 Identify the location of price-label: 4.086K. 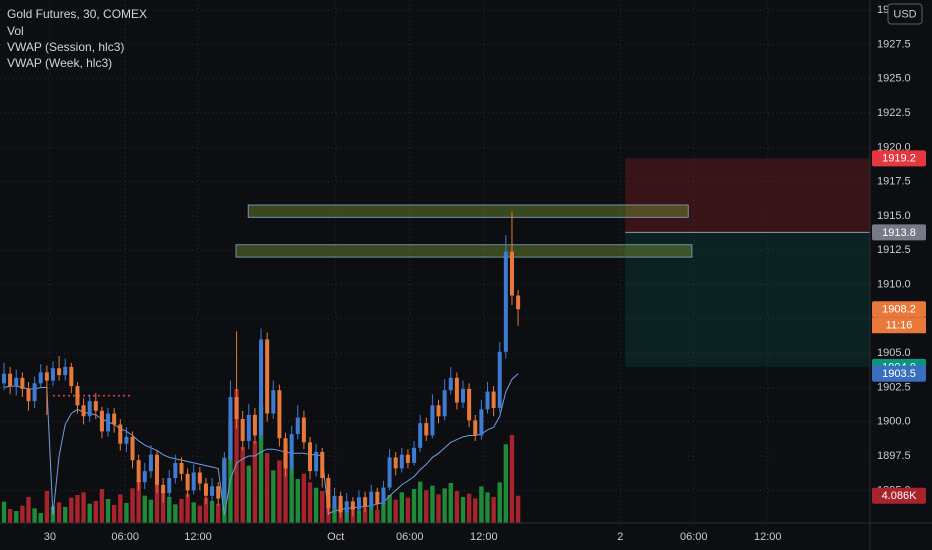
(900, 496).